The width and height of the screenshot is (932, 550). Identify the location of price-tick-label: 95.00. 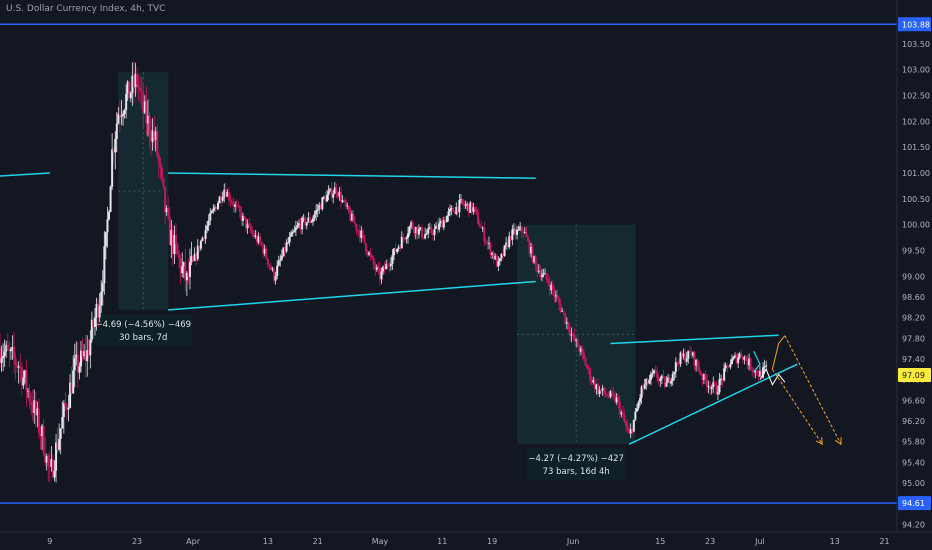
(913, 483).